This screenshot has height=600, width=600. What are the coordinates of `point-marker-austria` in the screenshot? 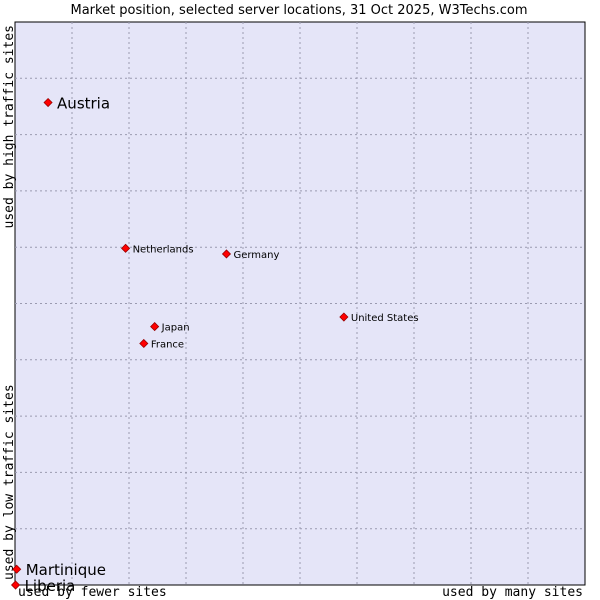 It's located at (48, 102).